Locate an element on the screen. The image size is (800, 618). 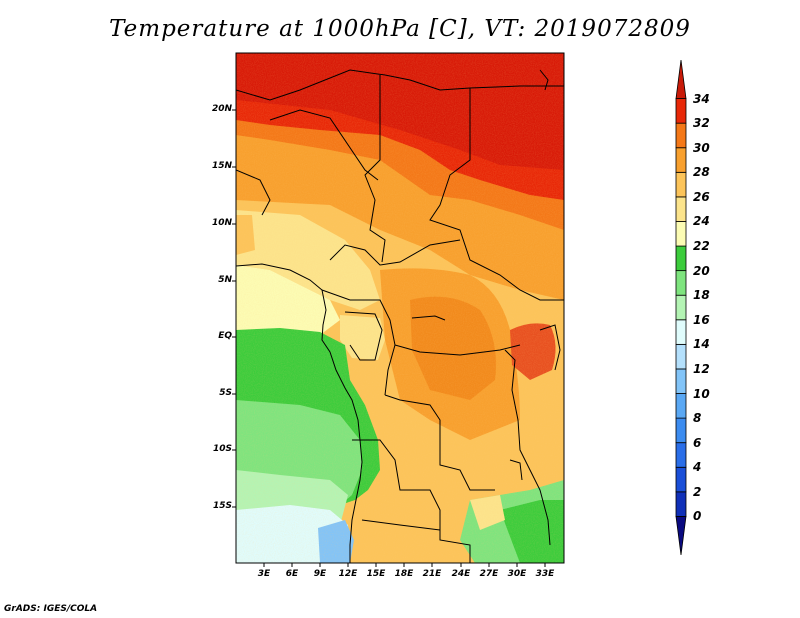
lon-label: 9E is located at coordinates (320, 574).